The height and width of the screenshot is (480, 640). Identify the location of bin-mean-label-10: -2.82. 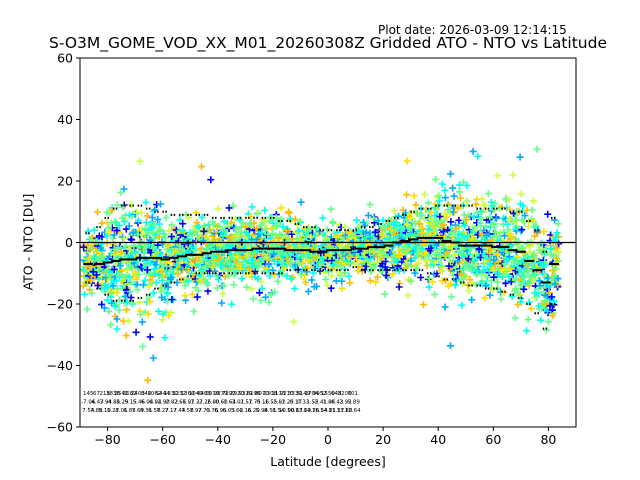
(171, 403).